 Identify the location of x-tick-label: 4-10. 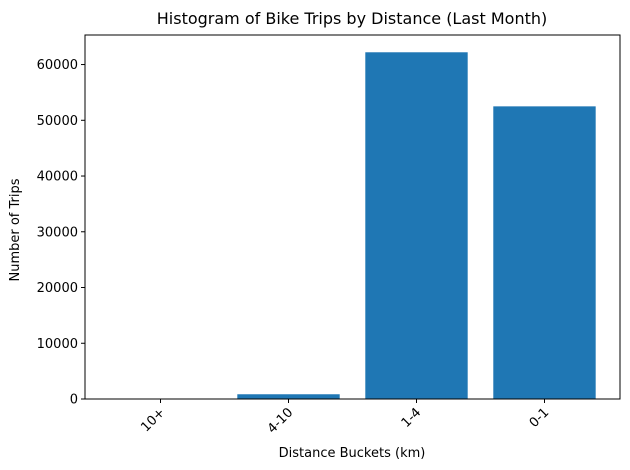
(280, 420).